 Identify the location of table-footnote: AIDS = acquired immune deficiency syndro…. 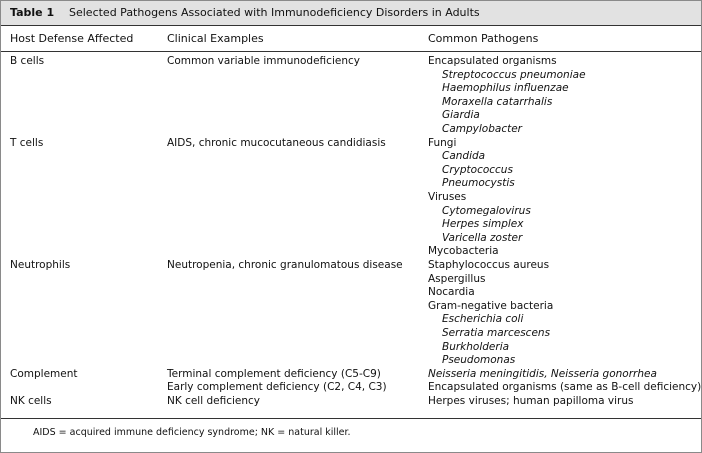
(351, 435).